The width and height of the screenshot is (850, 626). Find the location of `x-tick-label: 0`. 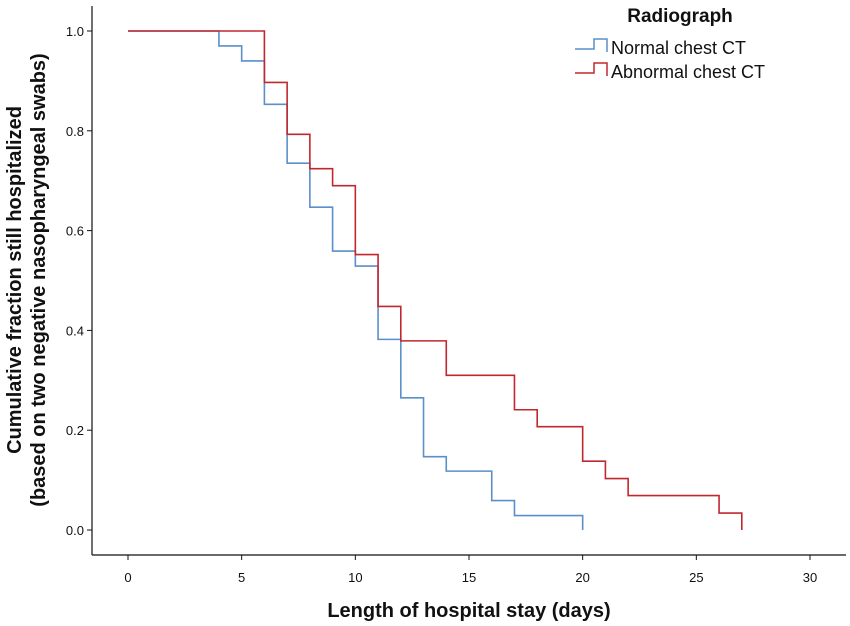

x-tick-label: 0 is located at coordinates (127, 577).